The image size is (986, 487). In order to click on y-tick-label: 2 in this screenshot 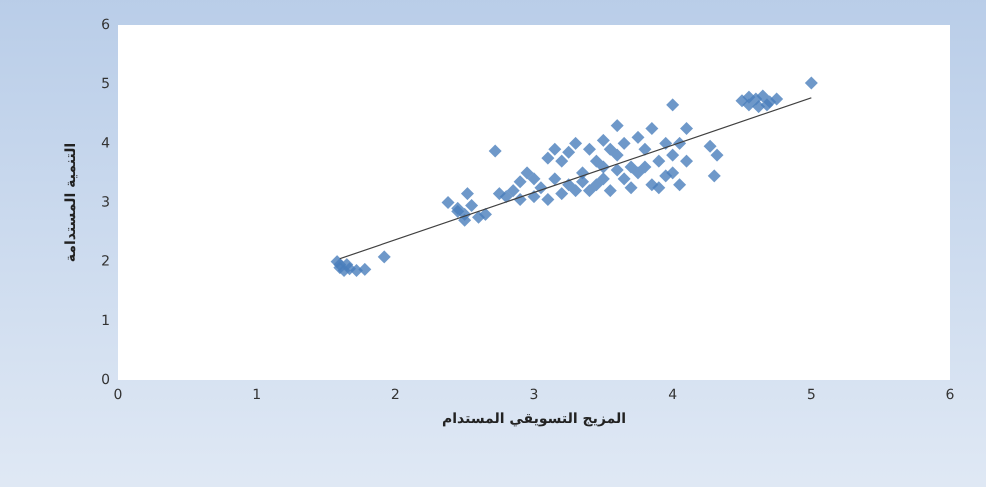, I will do `click(105, 262)`.